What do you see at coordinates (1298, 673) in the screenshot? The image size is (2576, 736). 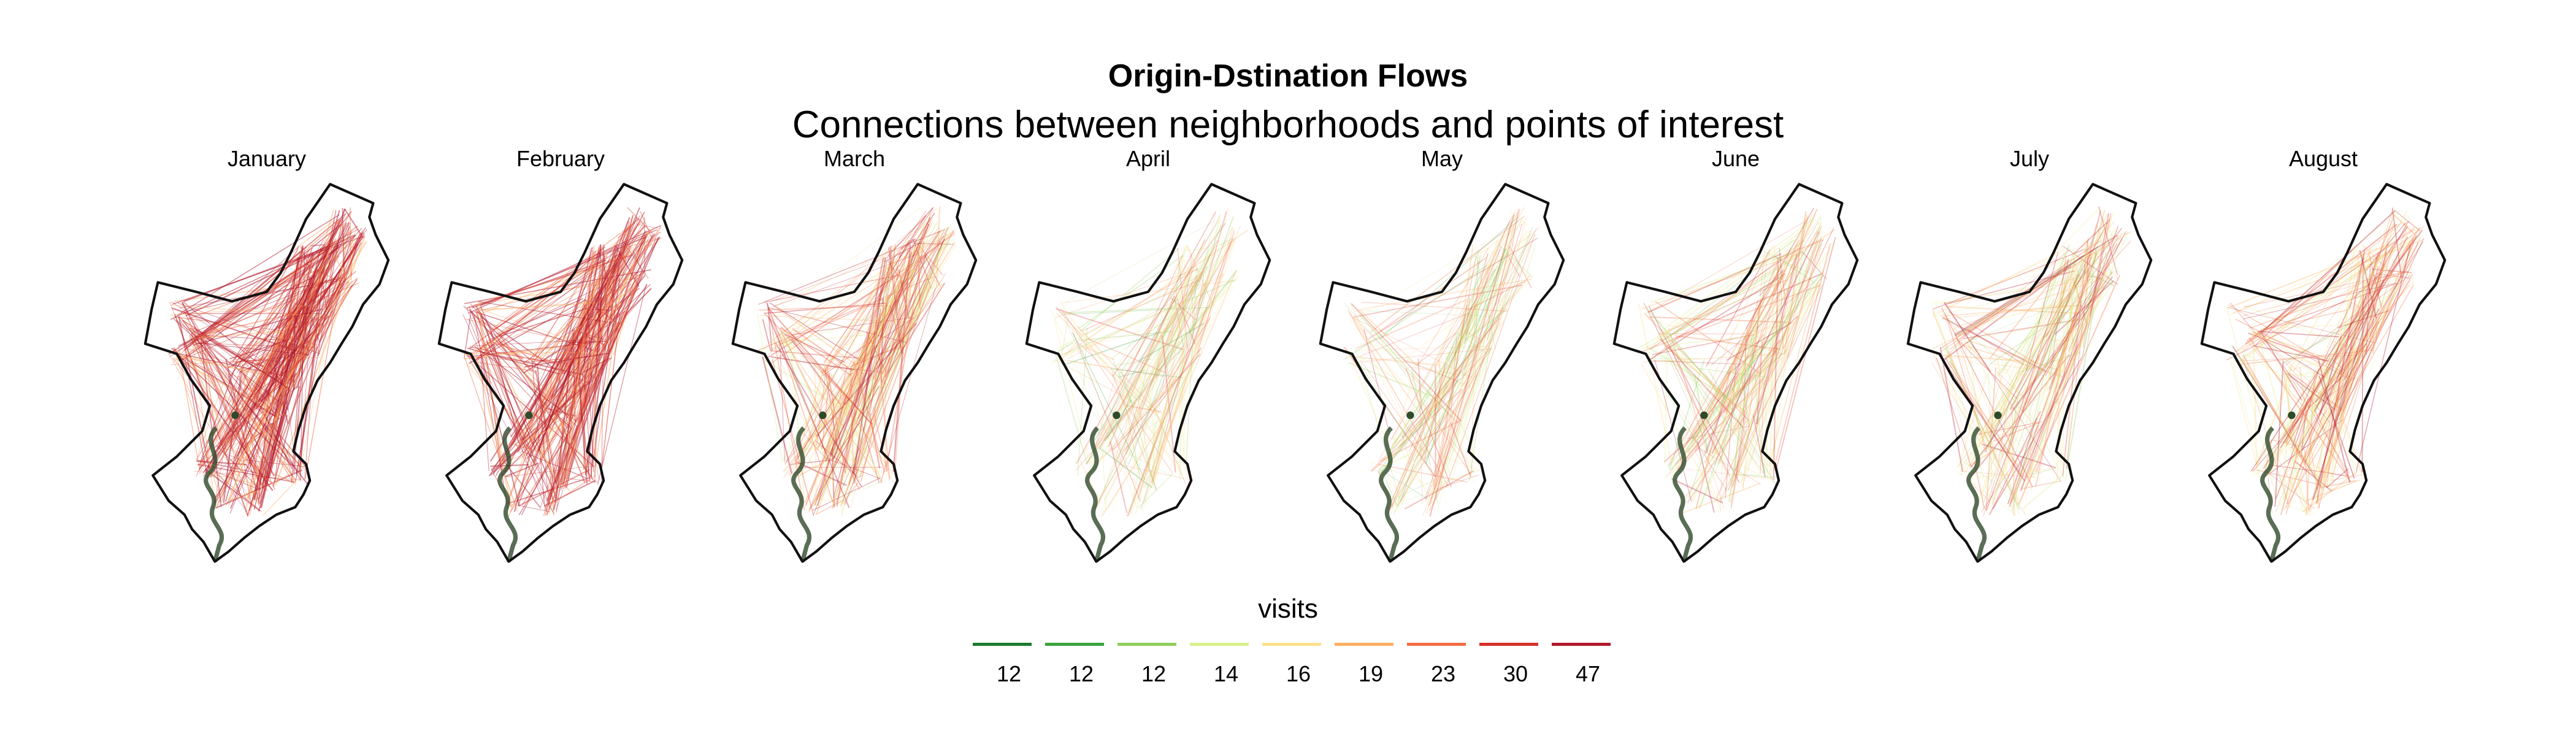 I see `legend-label: 16` at bounding box center [1298, 673].